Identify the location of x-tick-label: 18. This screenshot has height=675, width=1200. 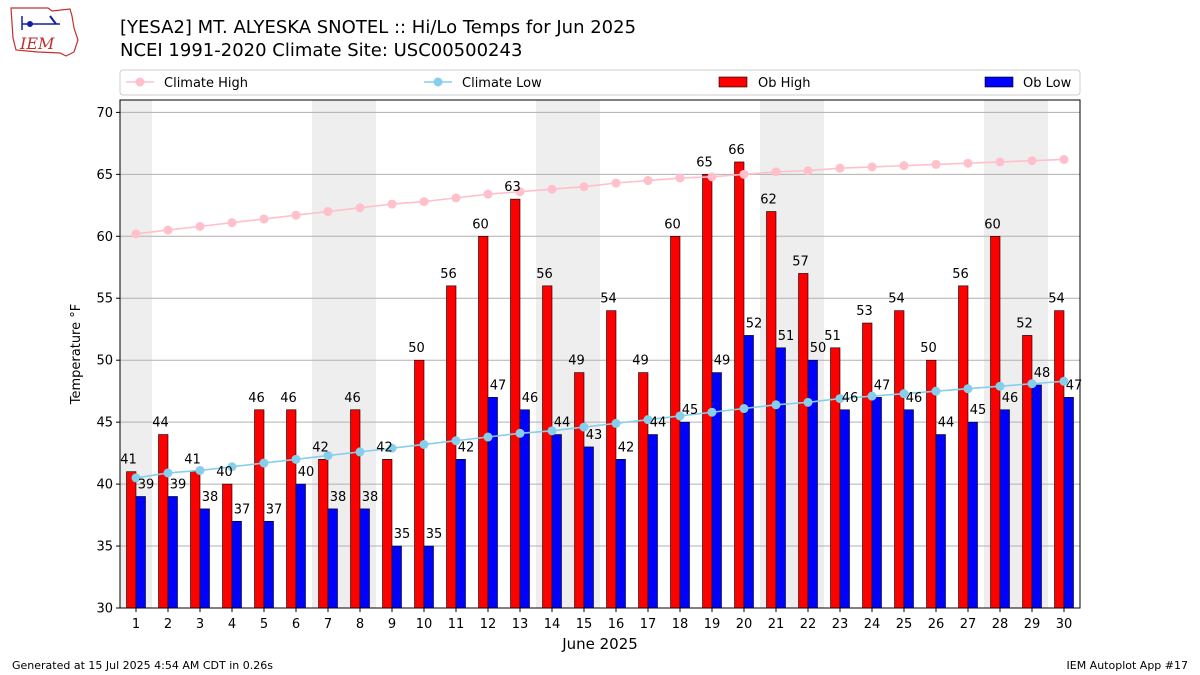
(680, 624).